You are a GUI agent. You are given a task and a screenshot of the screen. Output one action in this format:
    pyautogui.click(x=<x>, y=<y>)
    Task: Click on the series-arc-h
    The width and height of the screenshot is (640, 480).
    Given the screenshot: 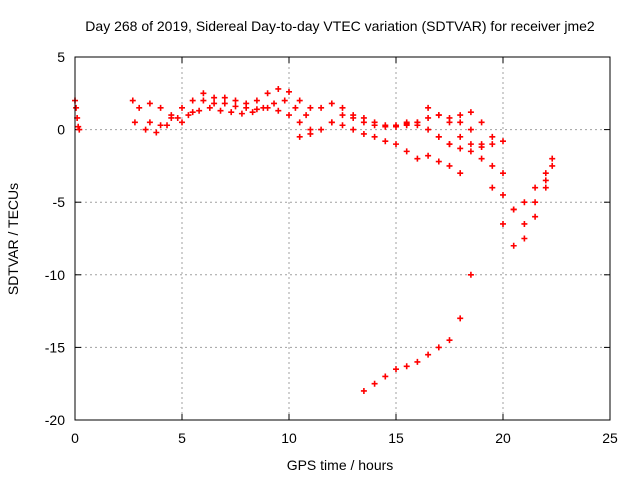 What is the action you would take?
    pyautogui.click(x=490, y=165)
    